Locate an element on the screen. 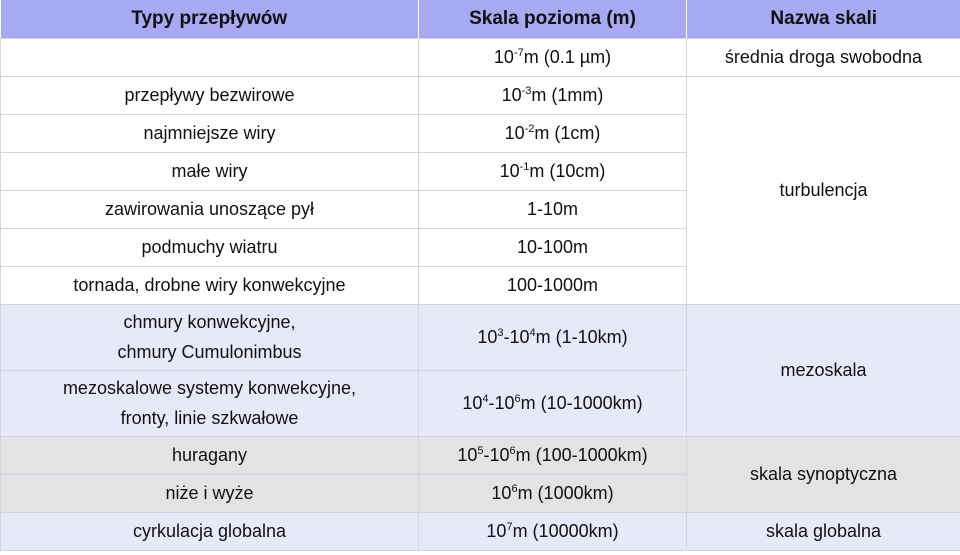  scale-name-cell: średnia droga swobodna is located at coordinates (823, 57).